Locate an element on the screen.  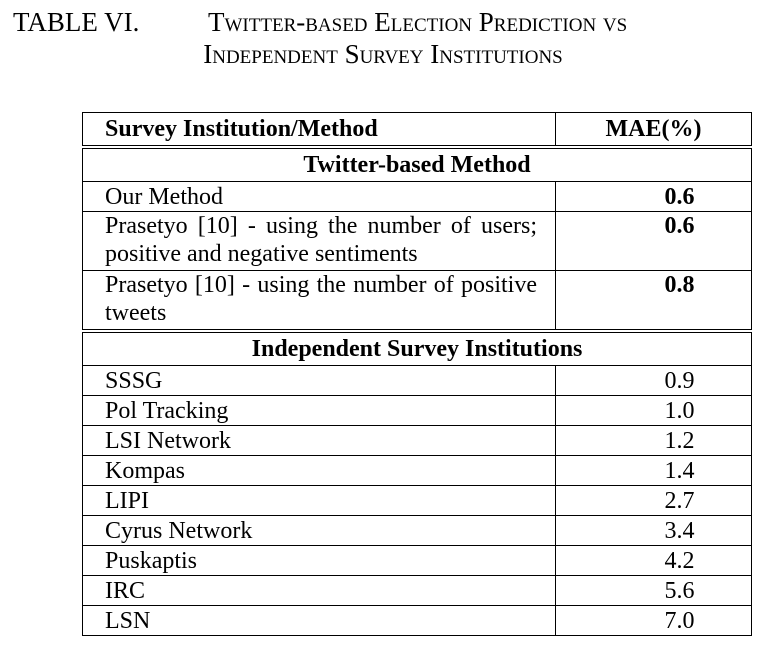
table-row: Pol Tracking 1.0 is located at coordinates (417, 410).